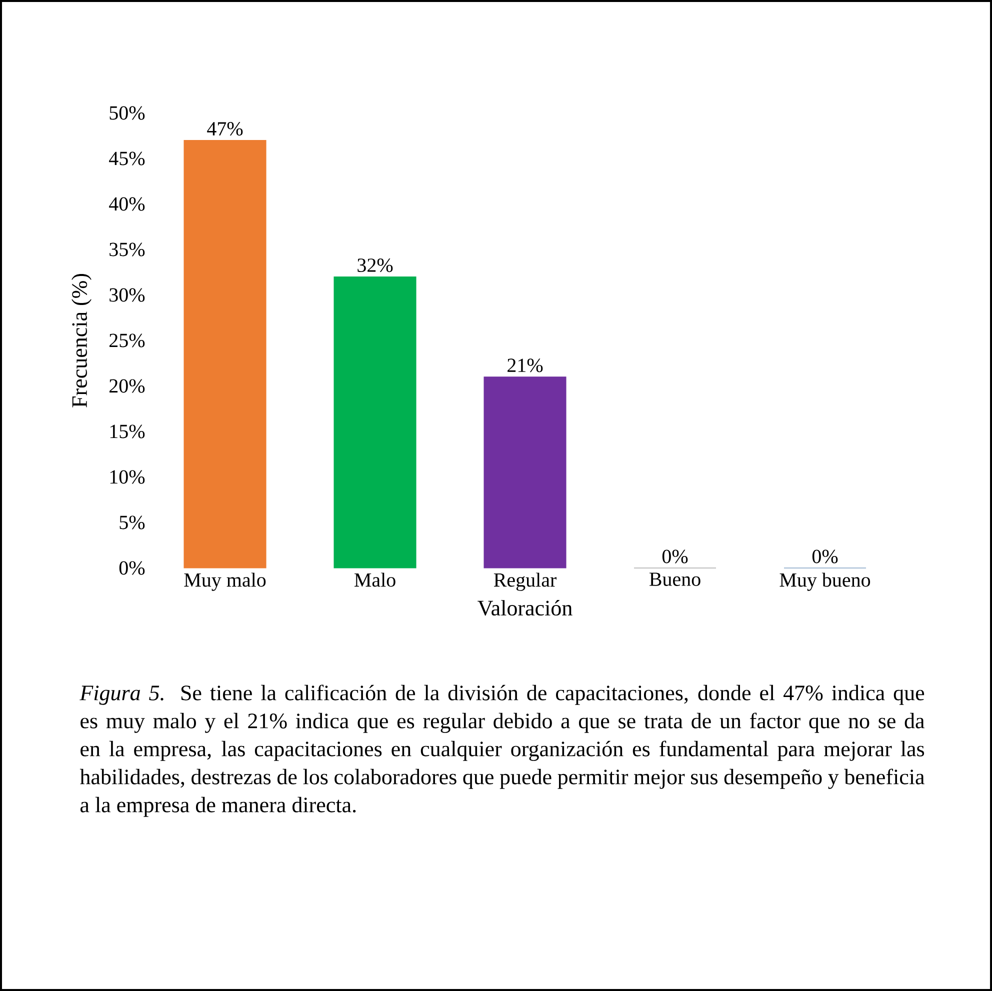  What do you see at coordinates (502, 750) in the screenshot?
I see `text: Figura 5. Se tiene la calificación de la división de capacitaciones, donde el 47% indica que es muy malo y el 21% indica que es regular debido a que se trata de un factor que no se da en la empresa, las capacitaciones en cualquier organización es fundamental para mejorar las habilidades, destrezas de los colaboradores que puede permitir mejor sus desempeño y beneficia a la empresa de manera directa.` at bounding box center [502, 750].